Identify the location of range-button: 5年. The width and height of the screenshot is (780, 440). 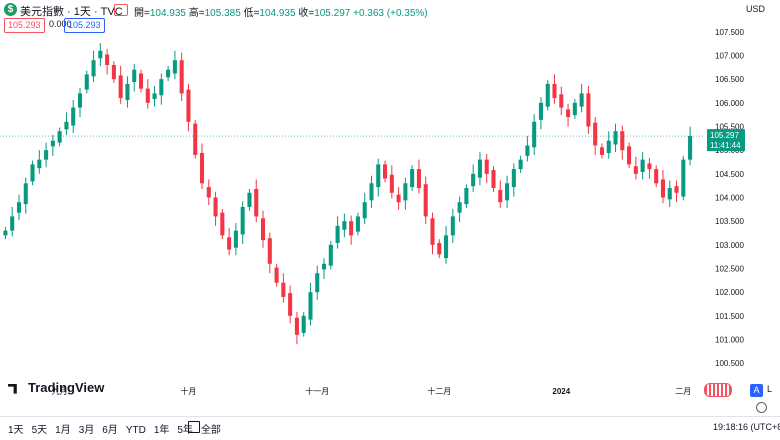
(185, 430).